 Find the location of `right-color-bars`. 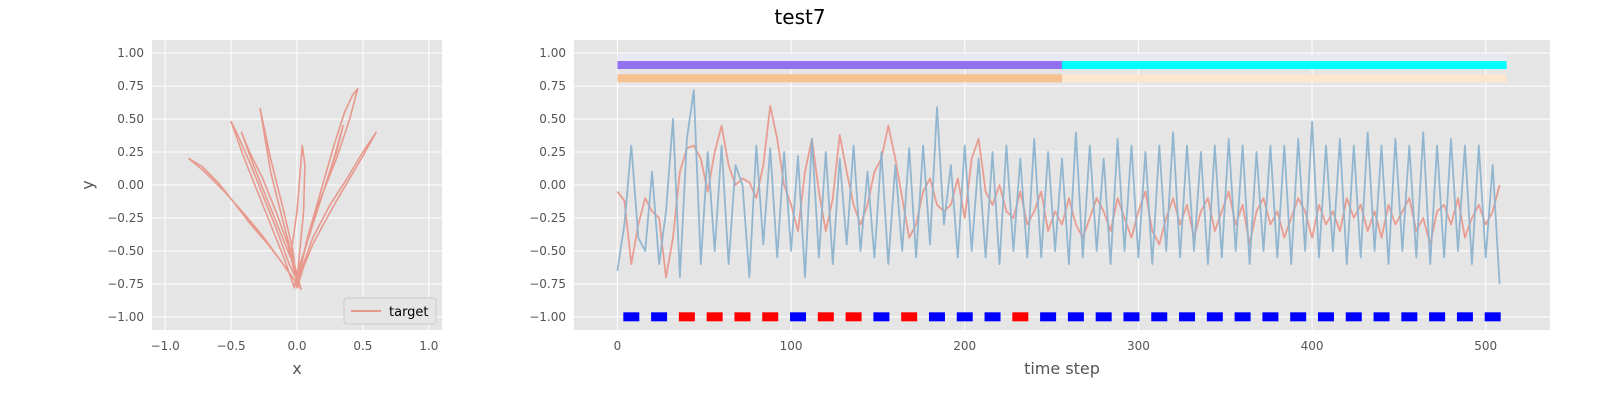

right-color-bars is located at coordinates (1062, 68).